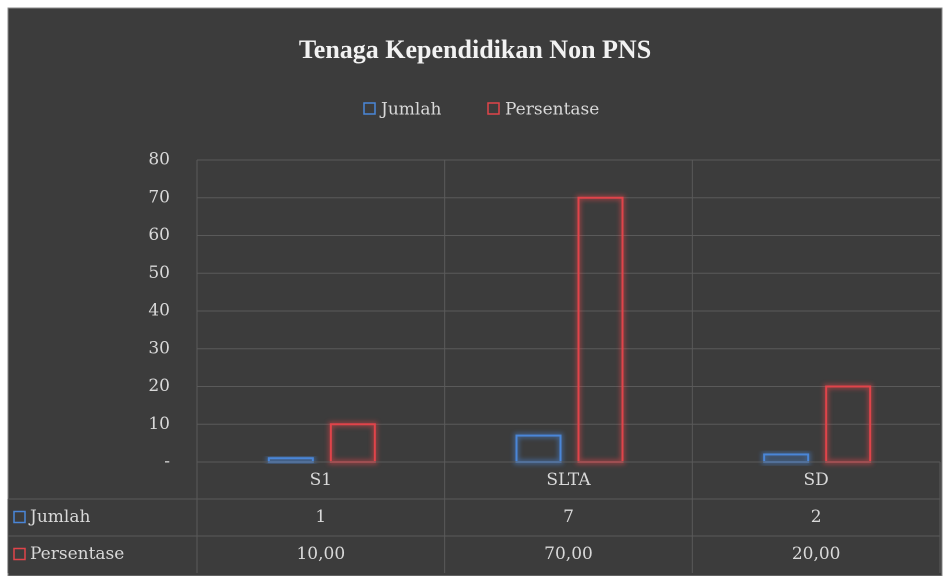  Describe the element at coordinates (552, 110) in the screenshot. I see `legend-label: Persentase` at that location.